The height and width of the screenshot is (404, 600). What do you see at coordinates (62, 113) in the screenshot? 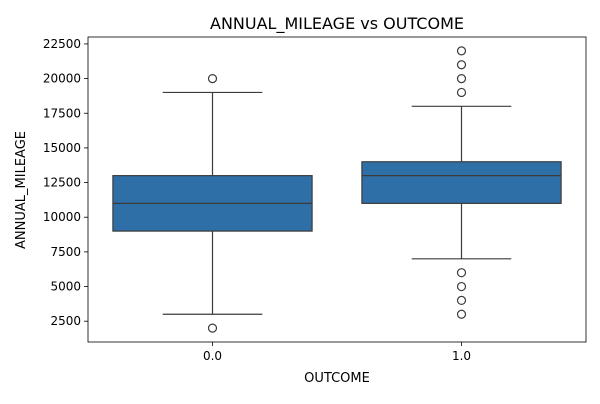
I see `y-tick-label: 17500` at bounding box center [62, 113].